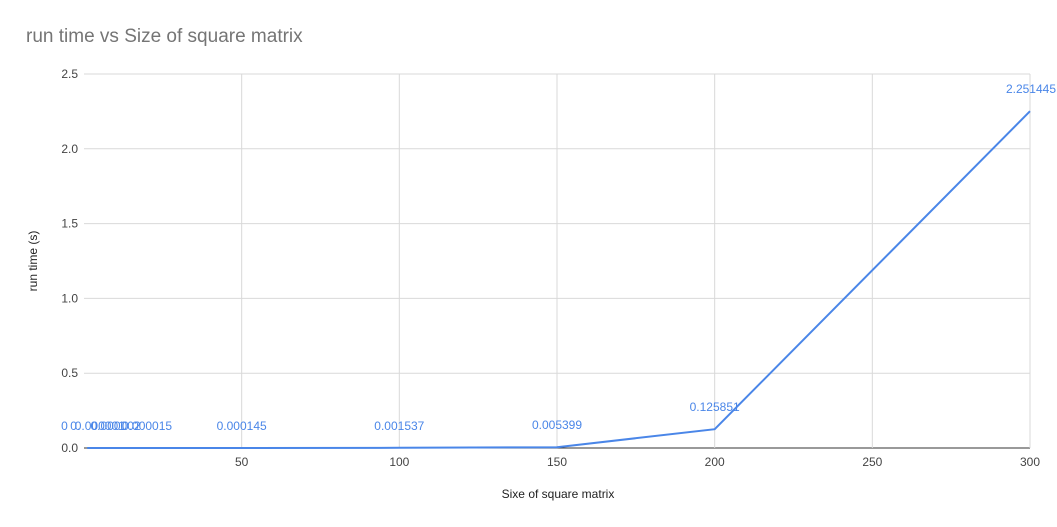 The image size is (1057, 527). I want to click on data-label: 0, so click(64, 426).